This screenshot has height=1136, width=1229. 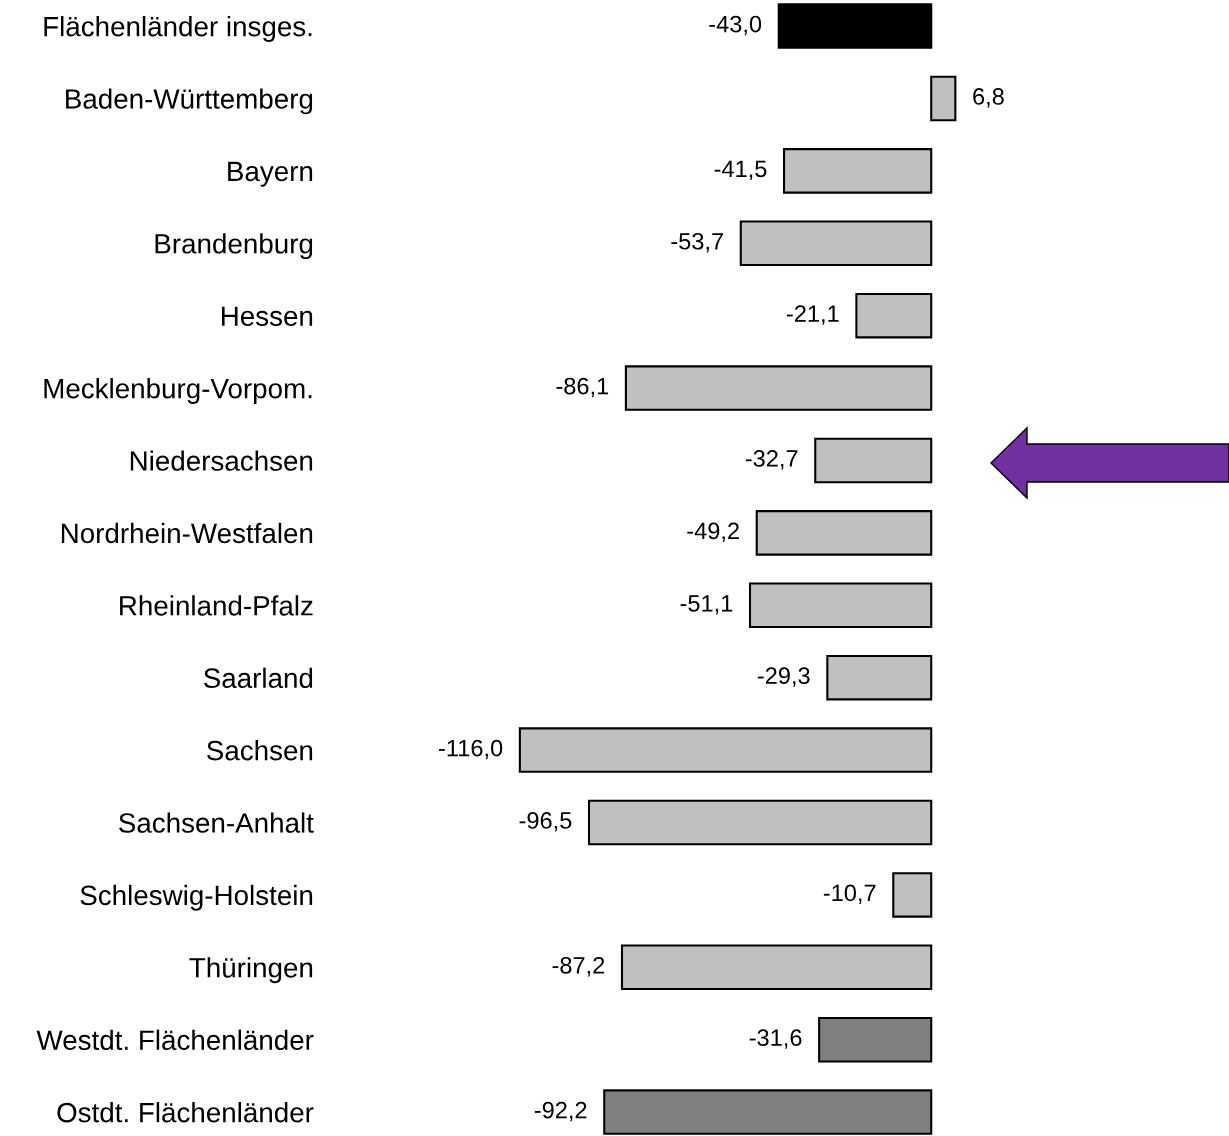 I want to click on y-tick-label: Schleswig-Holstein, so click(x=196, y=897).